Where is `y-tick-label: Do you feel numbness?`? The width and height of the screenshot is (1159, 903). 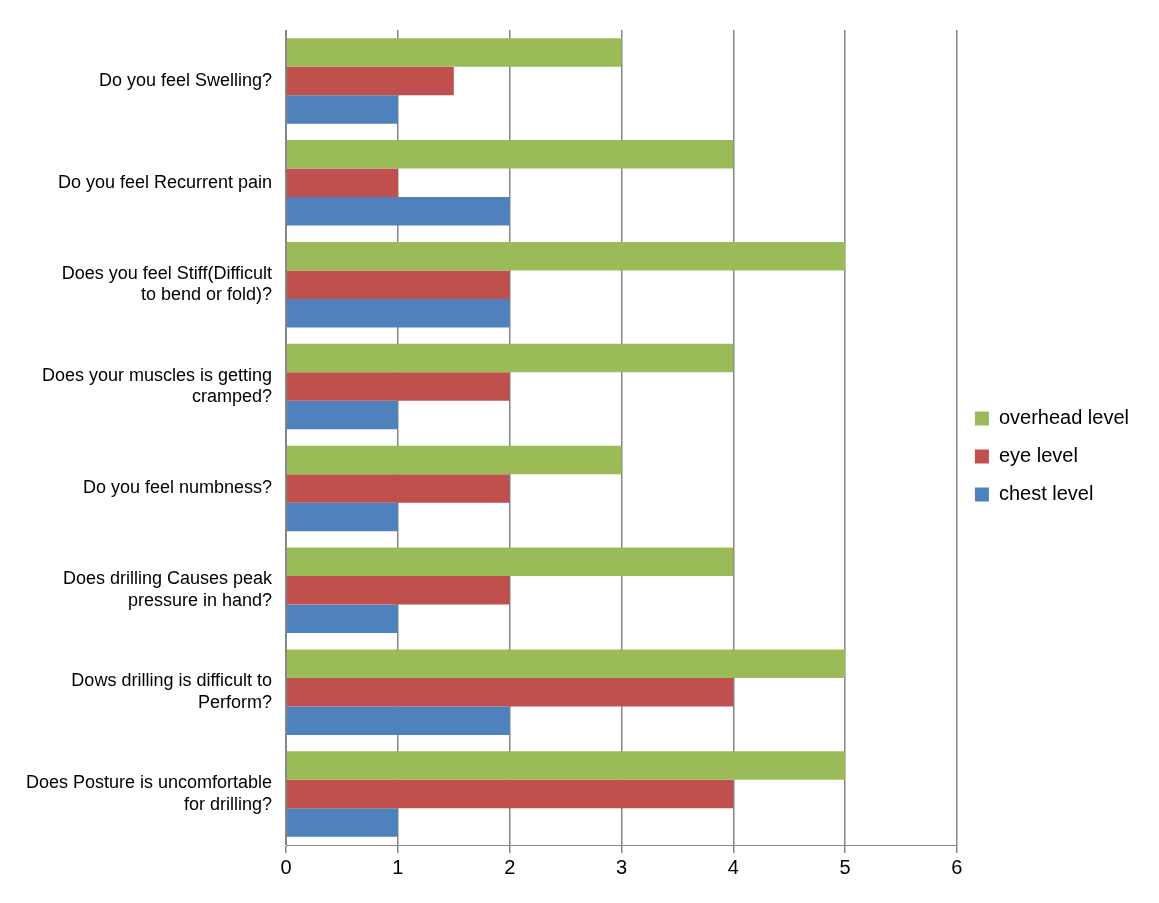
y-tick-label: Do you feel numbness? is located at coordinates (178, 487).